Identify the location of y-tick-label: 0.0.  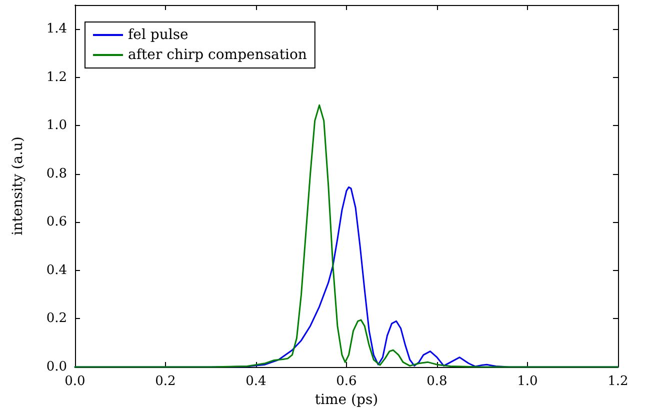
(56, 367).